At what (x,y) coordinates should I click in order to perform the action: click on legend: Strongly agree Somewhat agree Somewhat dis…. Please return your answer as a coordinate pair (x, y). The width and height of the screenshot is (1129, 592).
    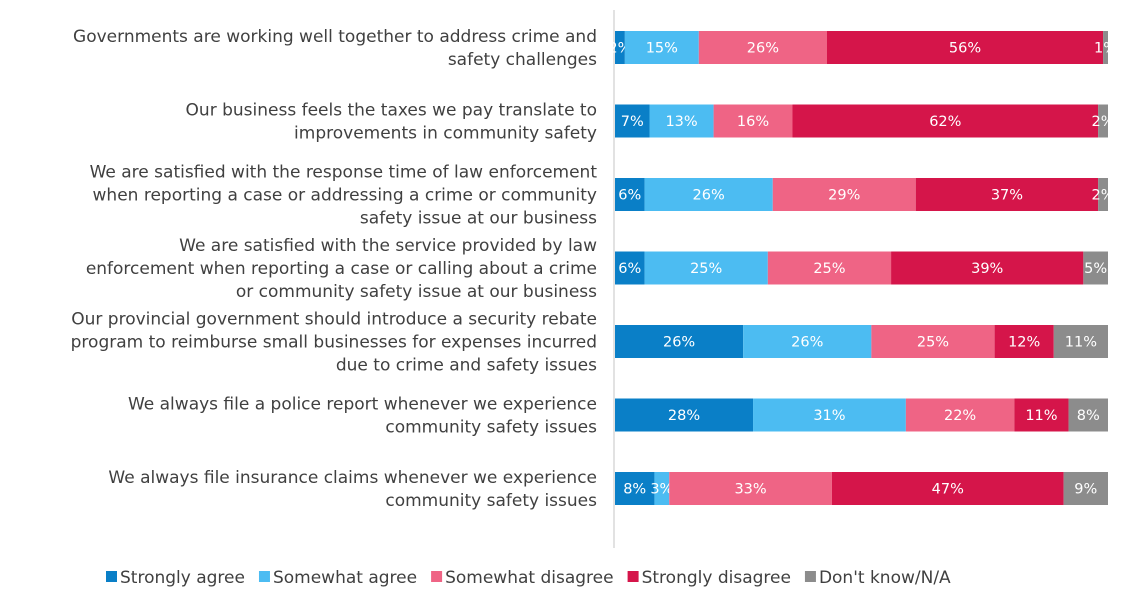
    Looking at the image, I should click on (528, 578).